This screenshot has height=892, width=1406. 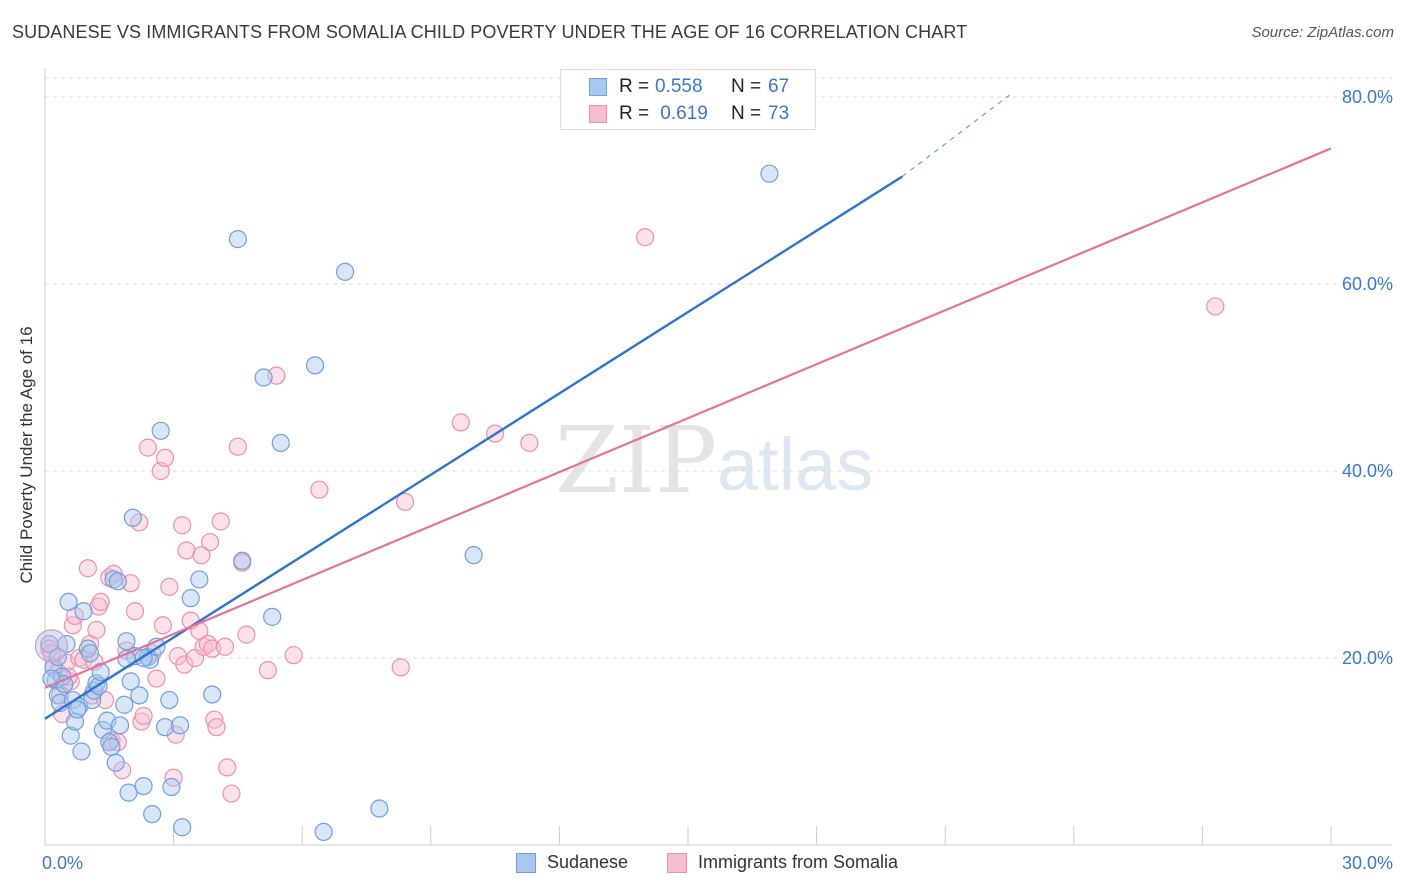 I want to click on legend-item-sudanese: Sudanese, so click(x=572, y=862).